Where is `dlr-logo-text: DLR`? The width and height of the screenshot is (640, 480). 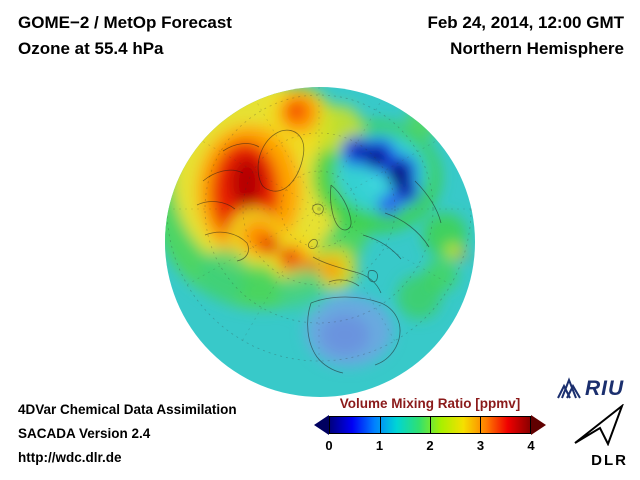 dlr-logo-text: DLR is located at coordinates (609, 460).